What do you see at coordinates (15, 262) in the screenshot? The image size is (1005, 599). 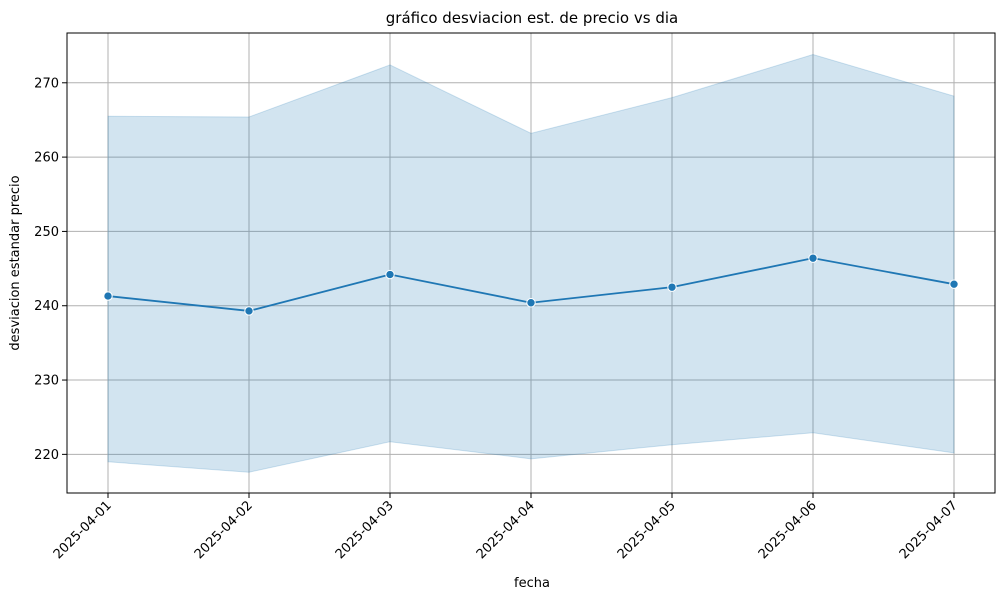 I see `y-axis-label: desviacion estandar precio` at bounding box center [15, 262].